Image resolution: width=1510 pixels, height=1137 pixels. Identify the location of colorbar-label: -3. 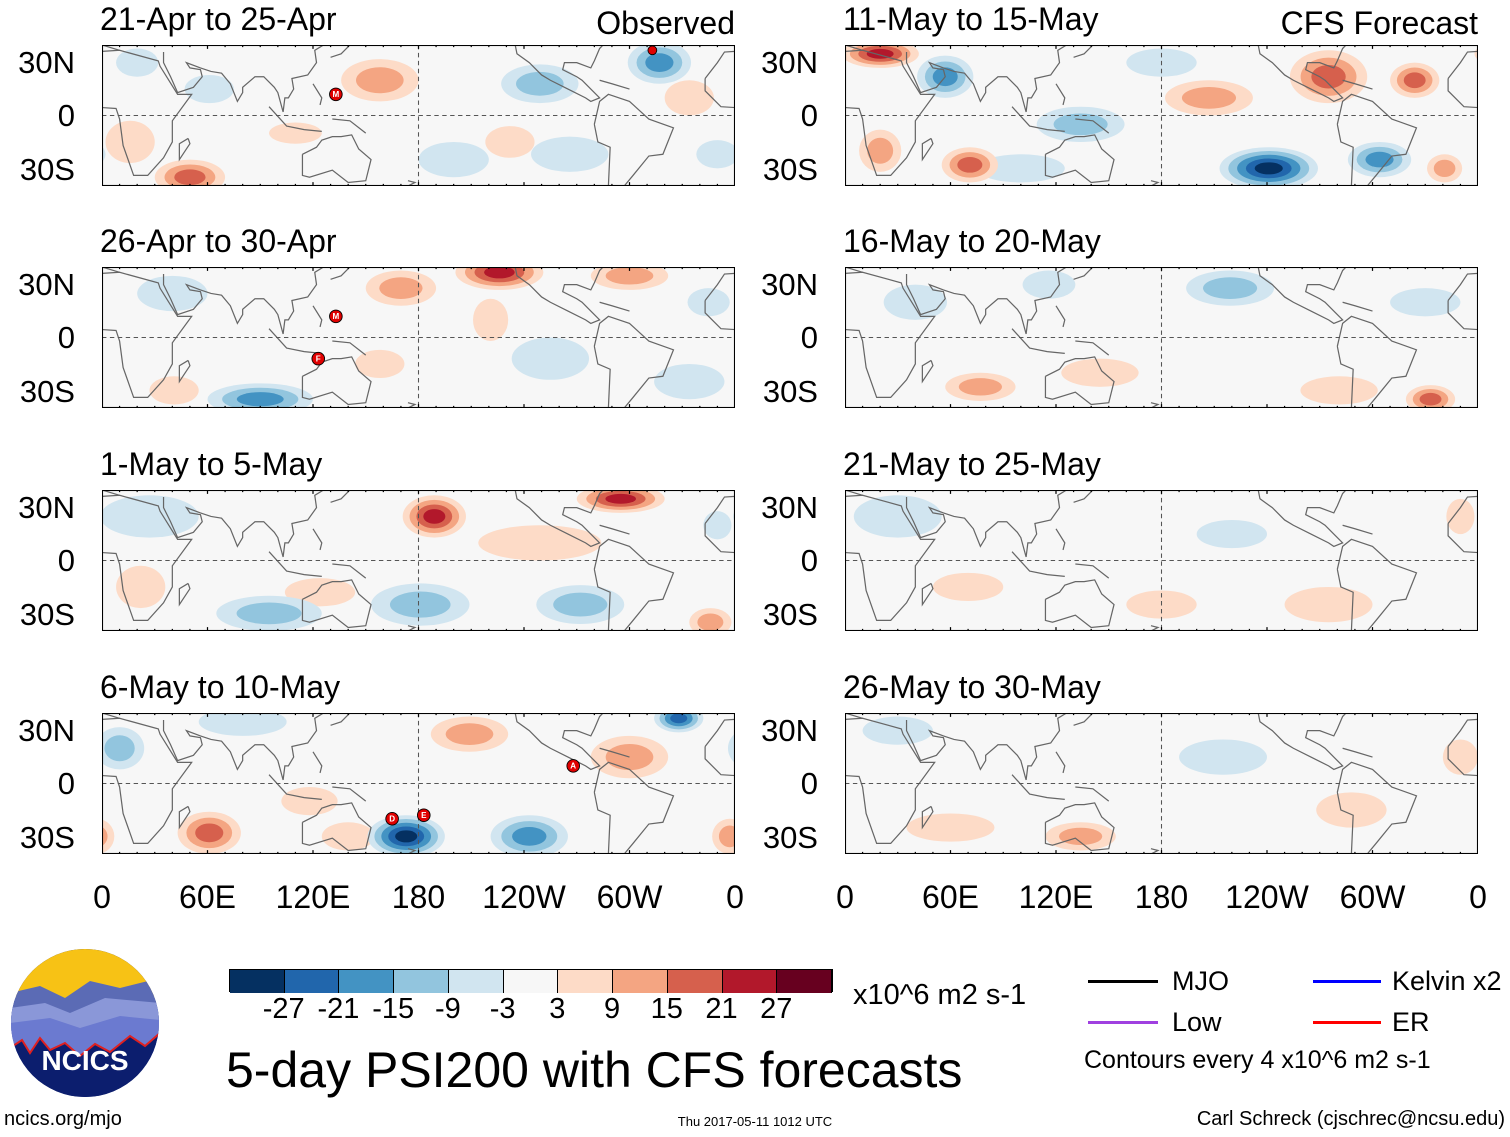
(502, 1009).